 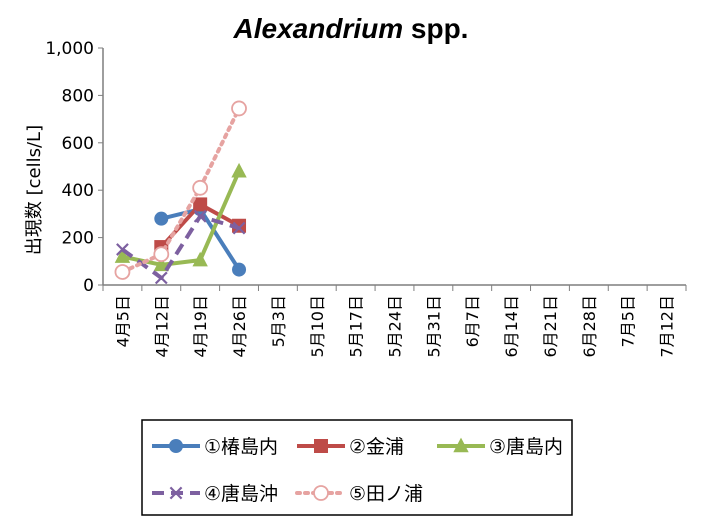 What do you see at coordinates (239, 326) in the screenshot?
I see `x-tick-label: 4月26日` at bounding box center [239, 326].